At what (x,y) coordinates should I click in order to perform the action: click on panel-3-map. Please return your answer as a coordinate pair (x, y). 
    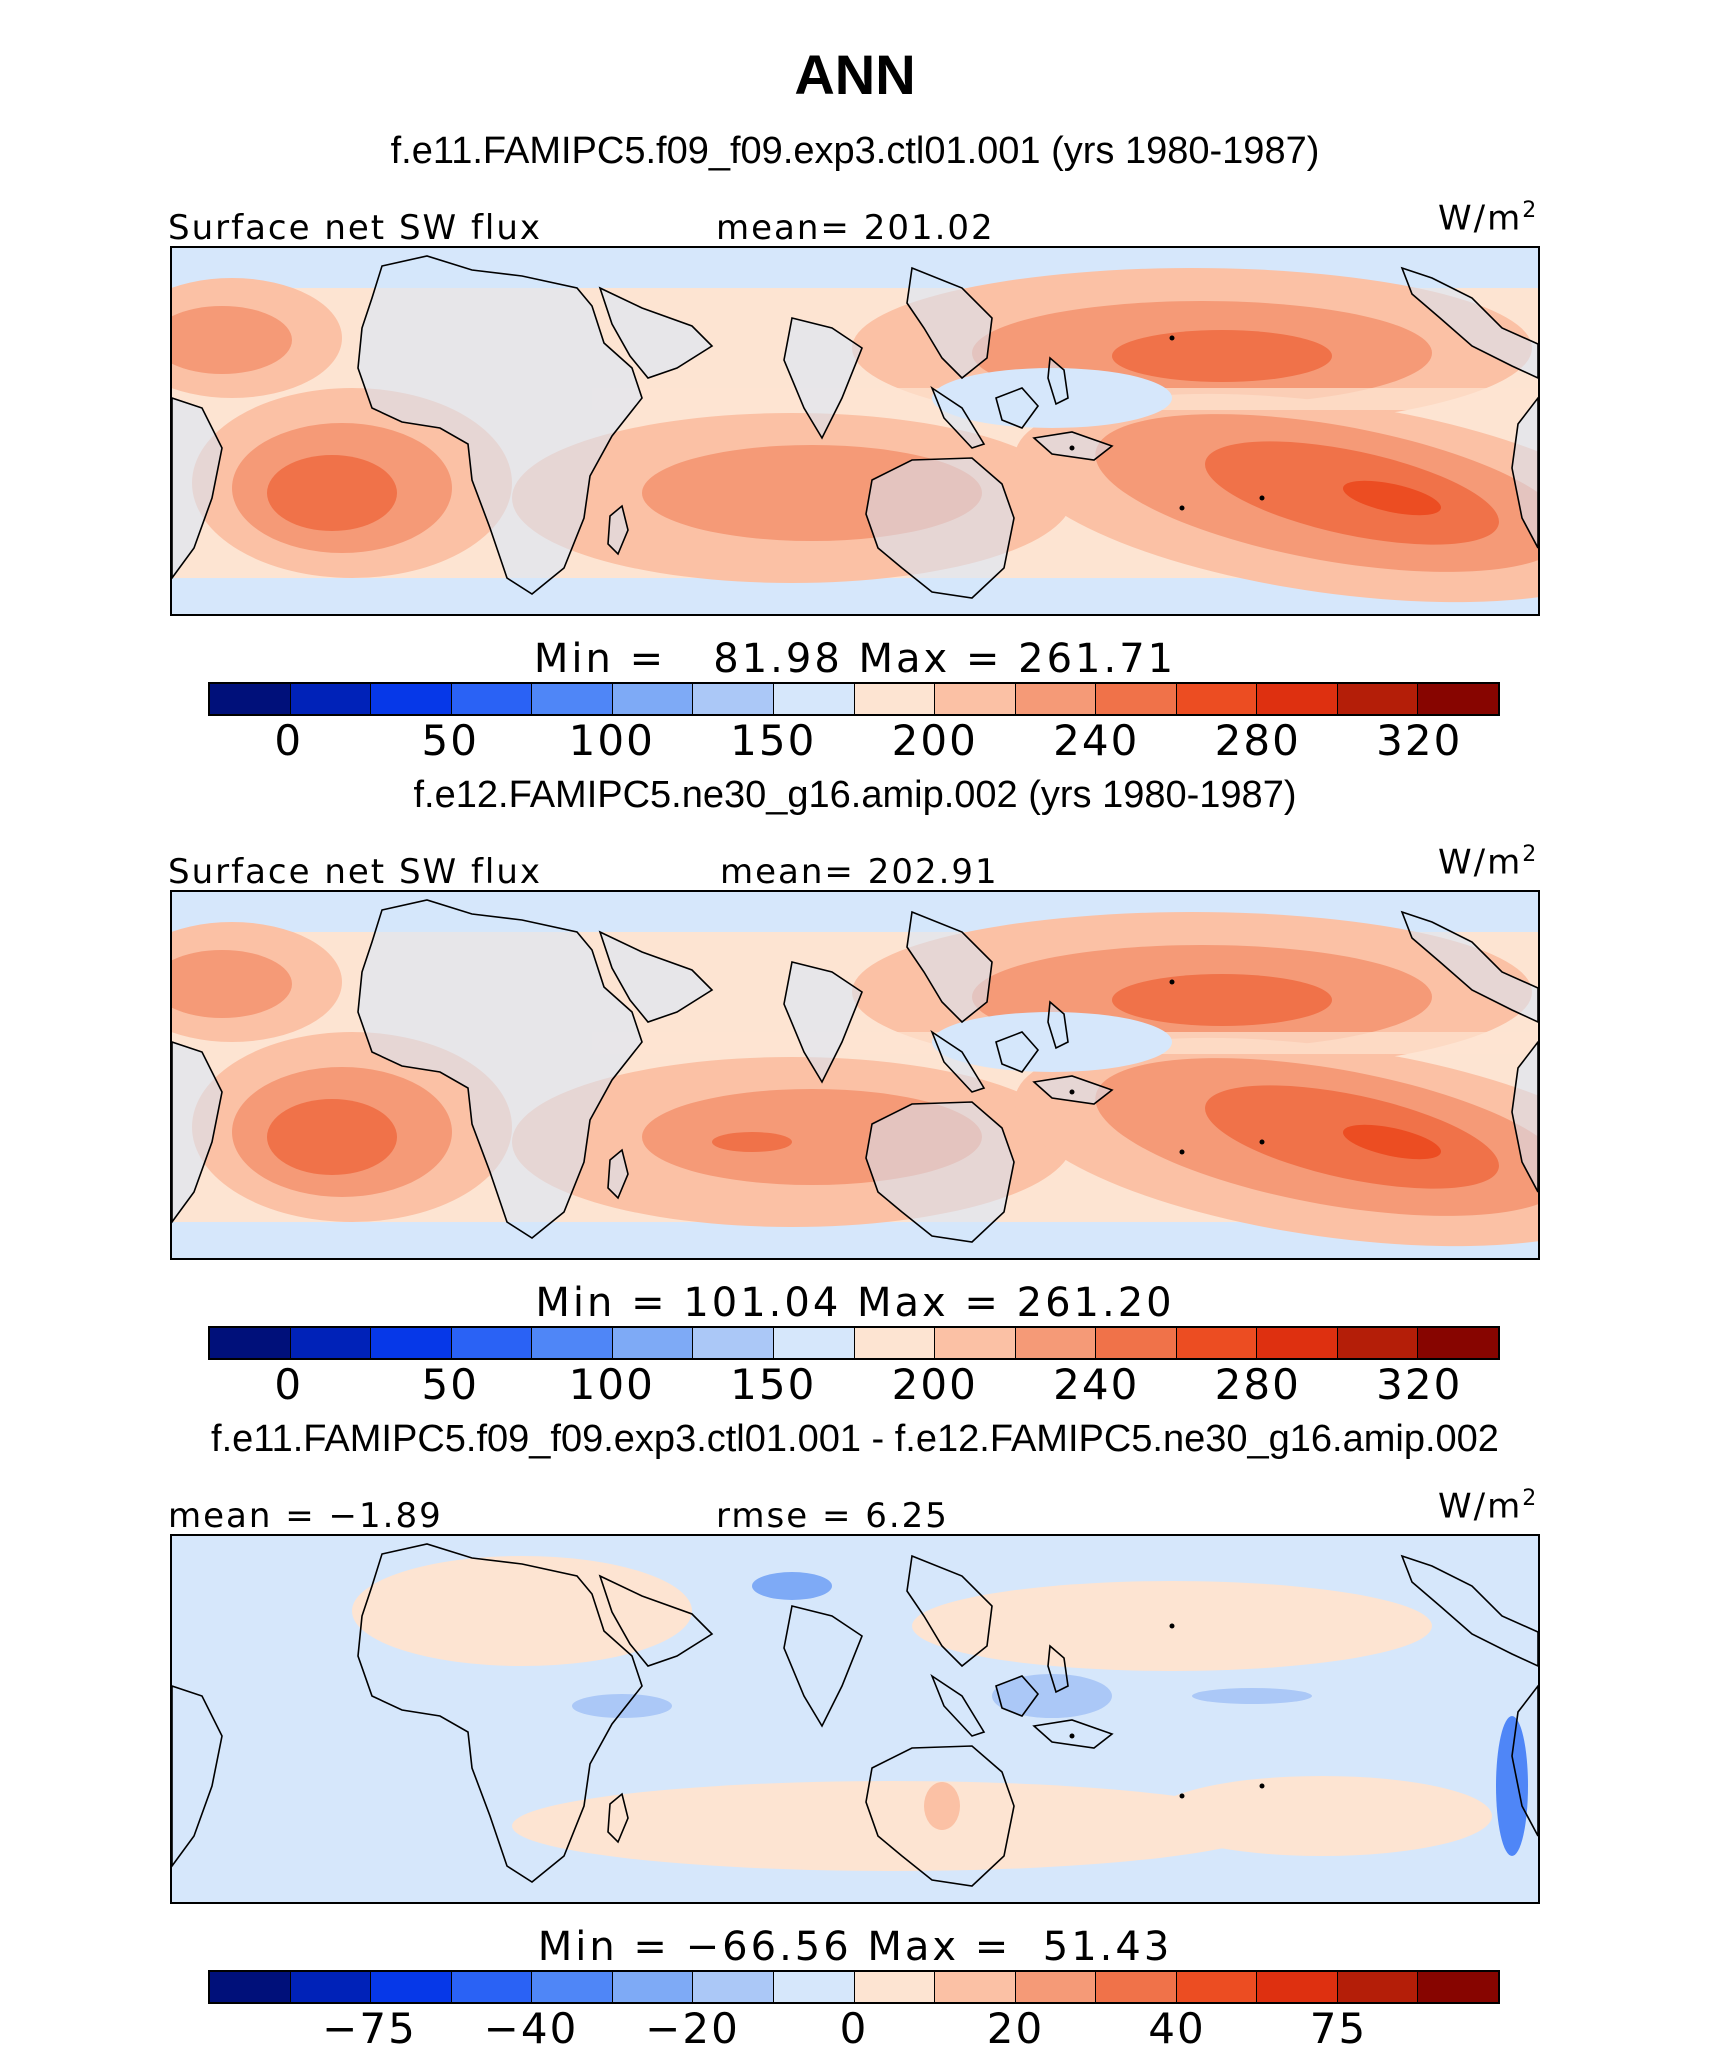
    Looking at the image, I should click on (855, 1719).